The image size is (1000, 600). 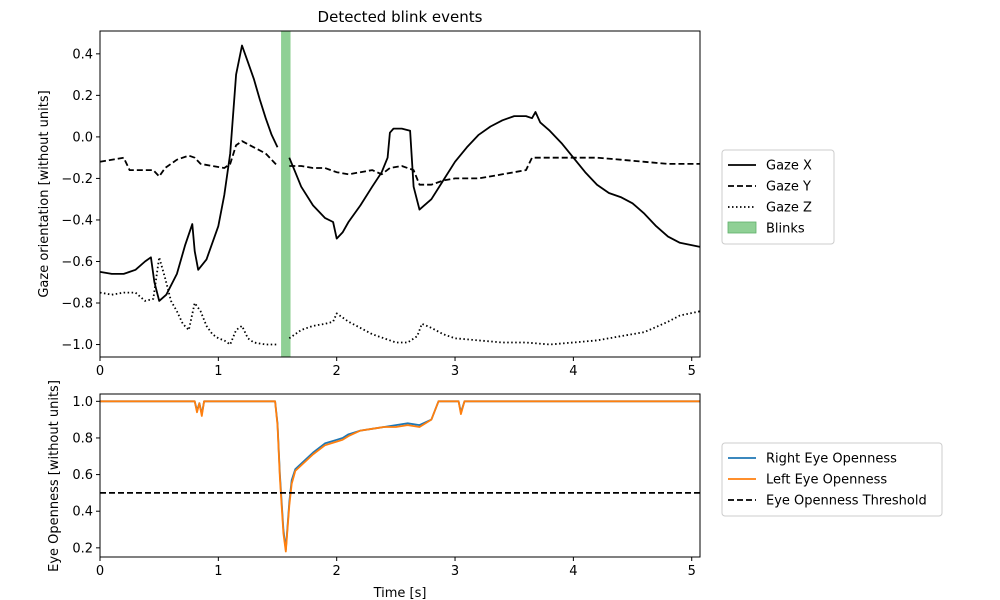 I want to click on openness-y-tick-label: 0.4, so click(x=82, y=512).